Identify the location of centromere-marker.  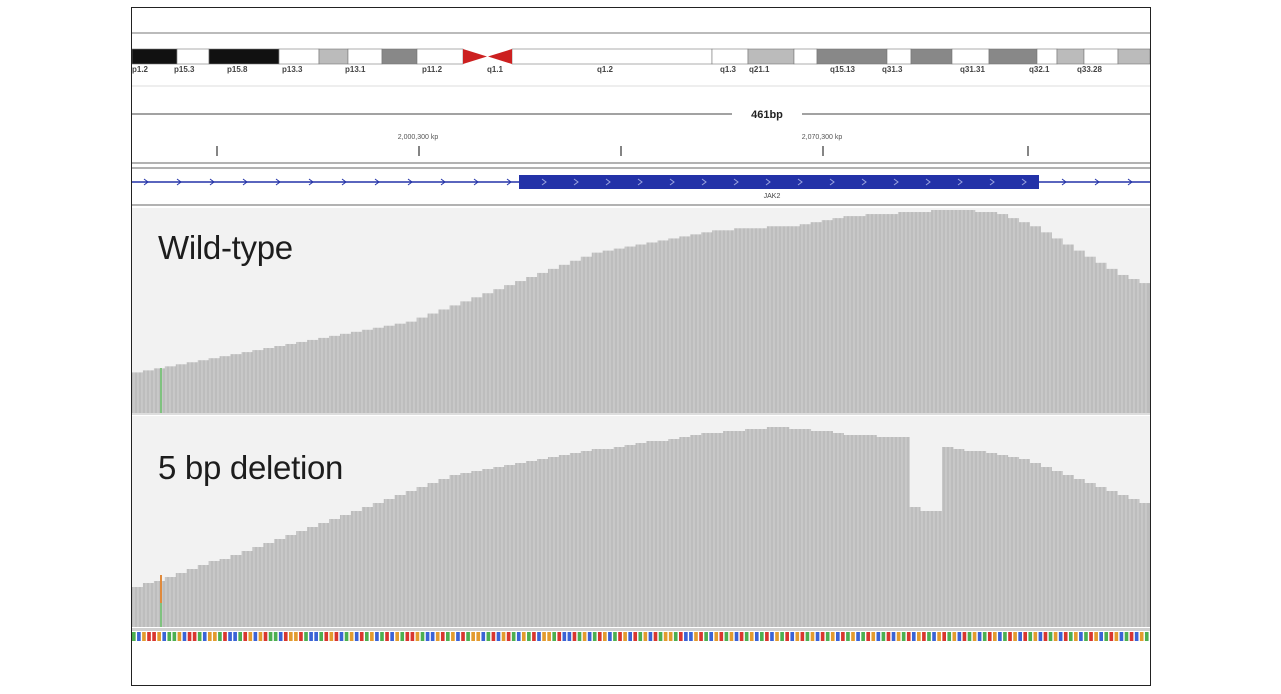
(475, 56).